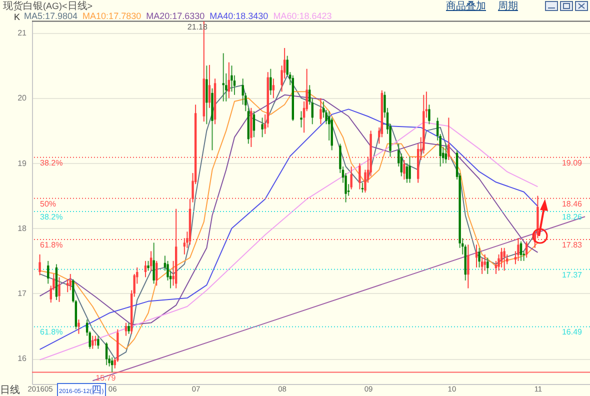 Image resolution: width=590 pixels, height=396 pixels. I want to click on text: 日线, so click(10, 390).